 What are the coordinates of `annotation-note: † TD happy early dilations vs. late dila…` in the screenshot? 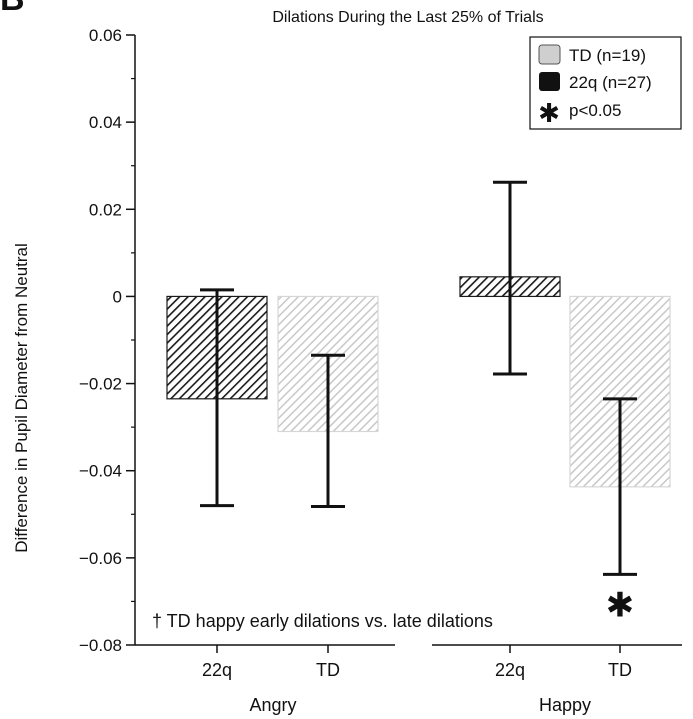 It's located at (322, 621).